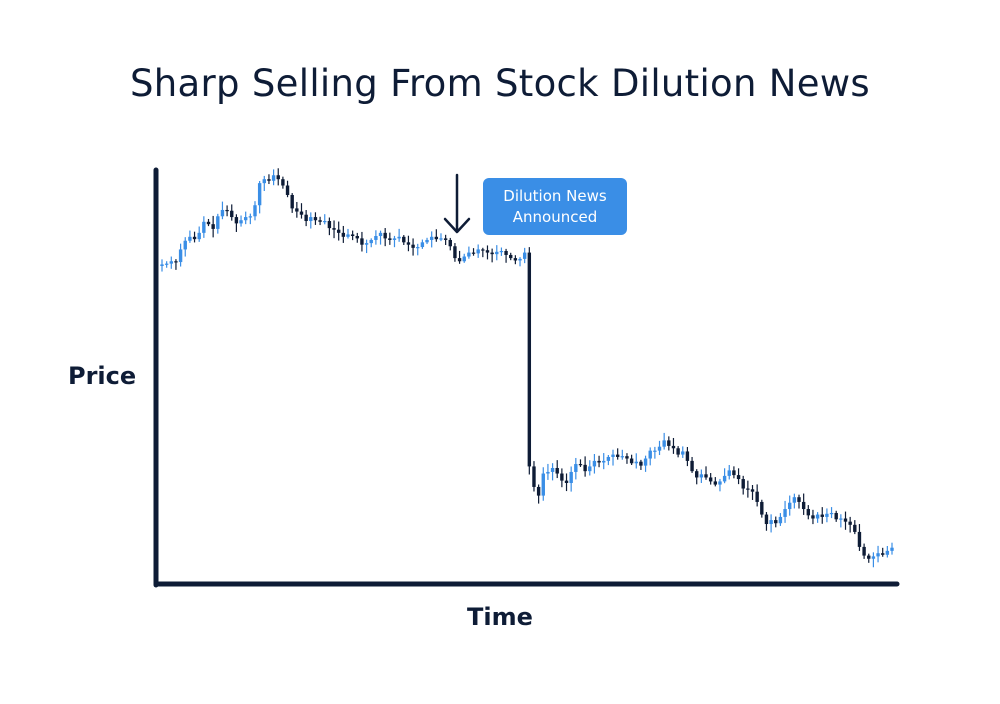 This screenshot has height=704, width=1000. I want to click on chart-title: Sharp Selling From Stock Dilution News, so click(500, 83).